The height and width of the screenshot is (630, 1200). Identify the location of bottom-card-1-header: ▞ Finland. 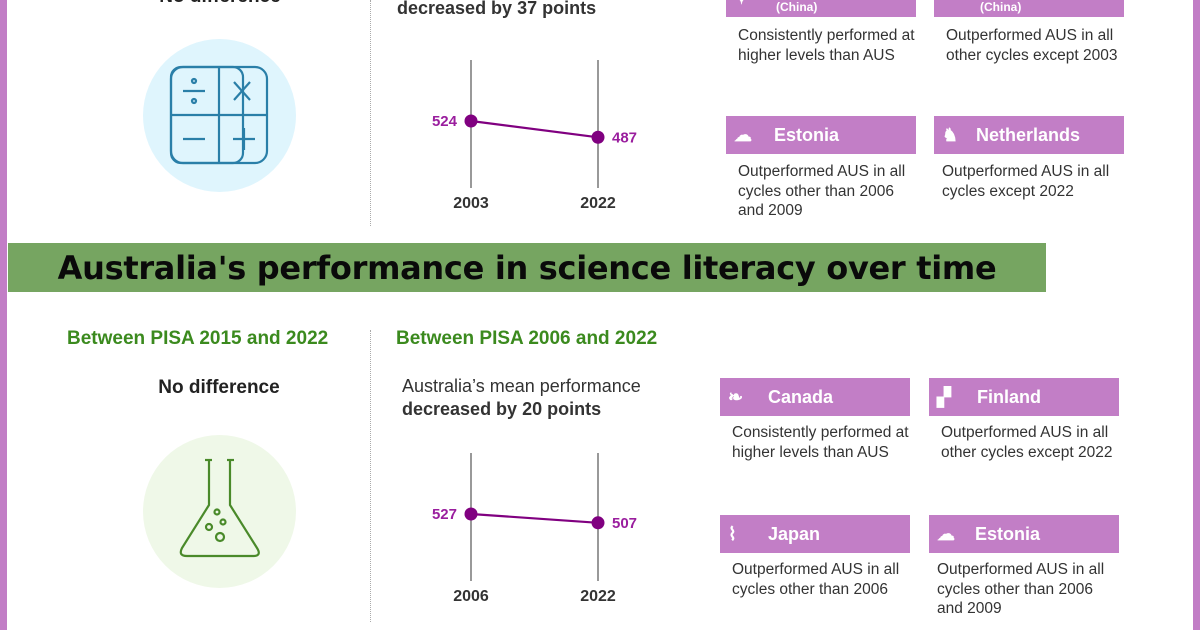
(1024, 397).